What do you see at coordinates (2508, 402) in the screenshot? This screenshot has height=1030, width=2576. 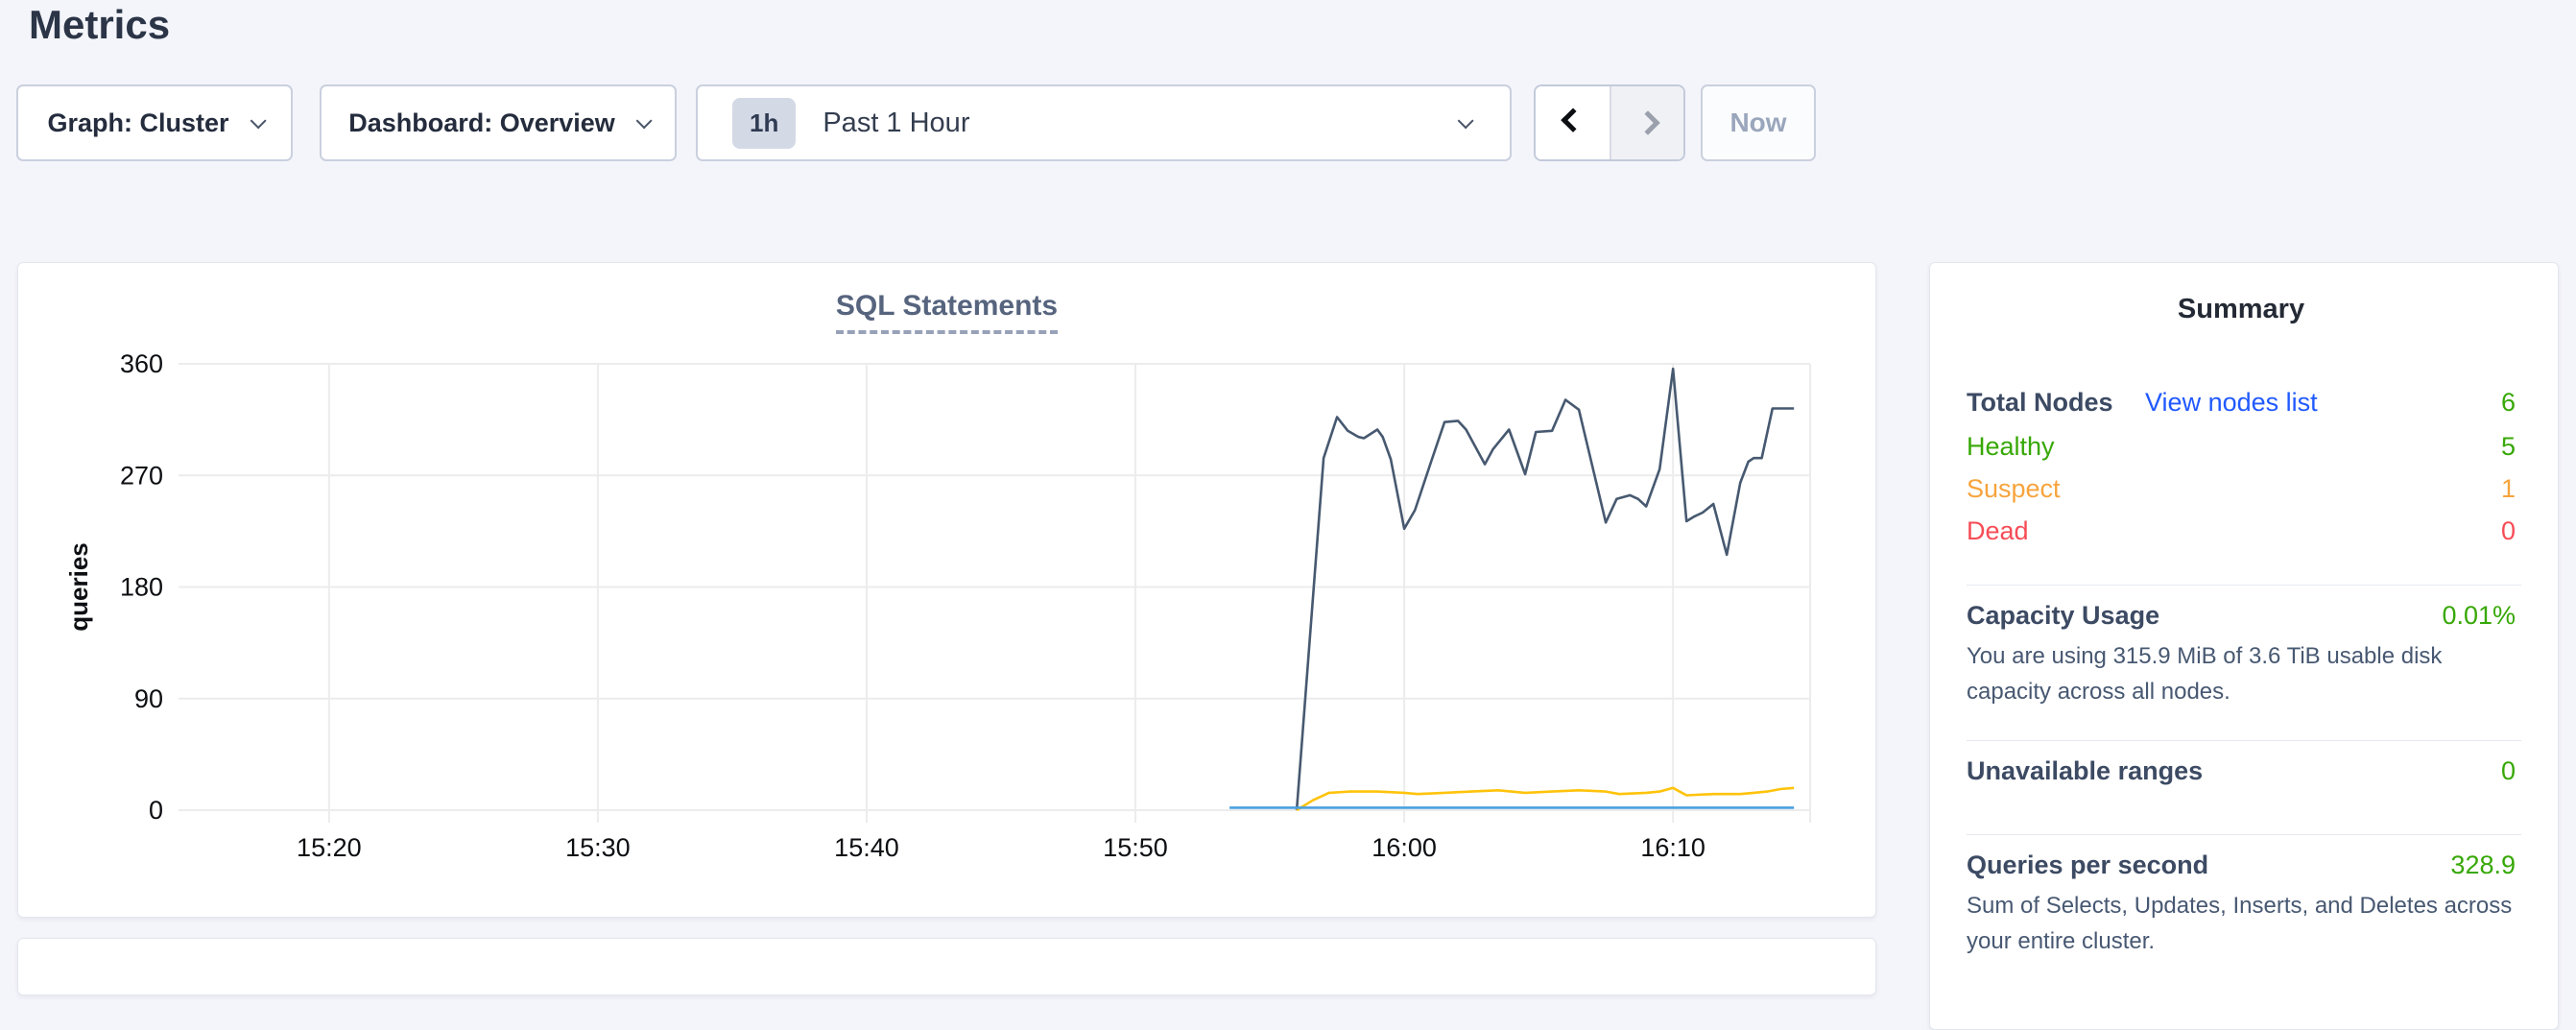 I see `total-nodes-value: 6` at bounding box center [2508, 402].